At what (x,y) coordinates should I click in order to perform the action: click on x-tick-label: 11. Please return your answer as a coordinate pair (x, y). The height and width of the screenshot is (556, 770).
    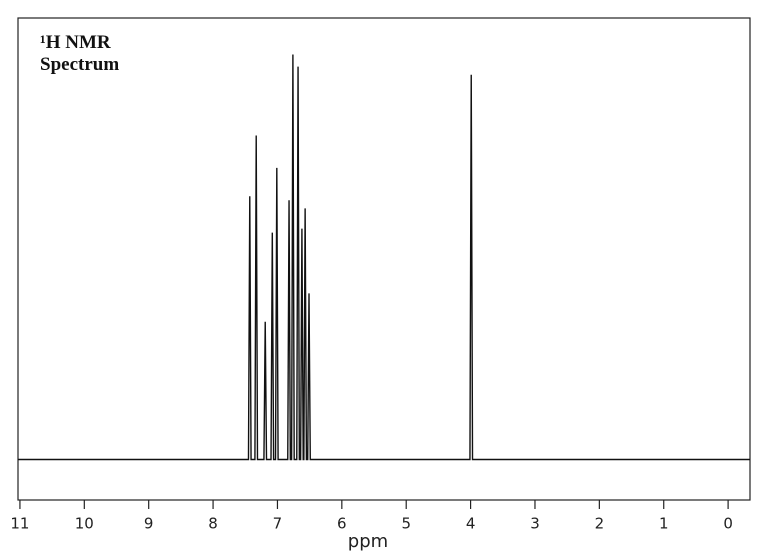
    Looking at the image, I should click on (19, 524).